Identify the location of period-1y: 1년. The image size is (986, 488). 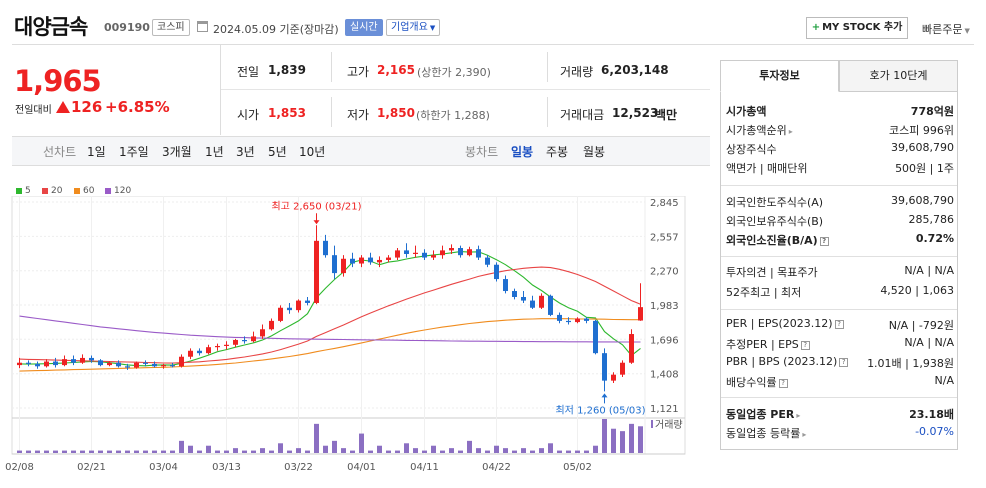
(214, 152).